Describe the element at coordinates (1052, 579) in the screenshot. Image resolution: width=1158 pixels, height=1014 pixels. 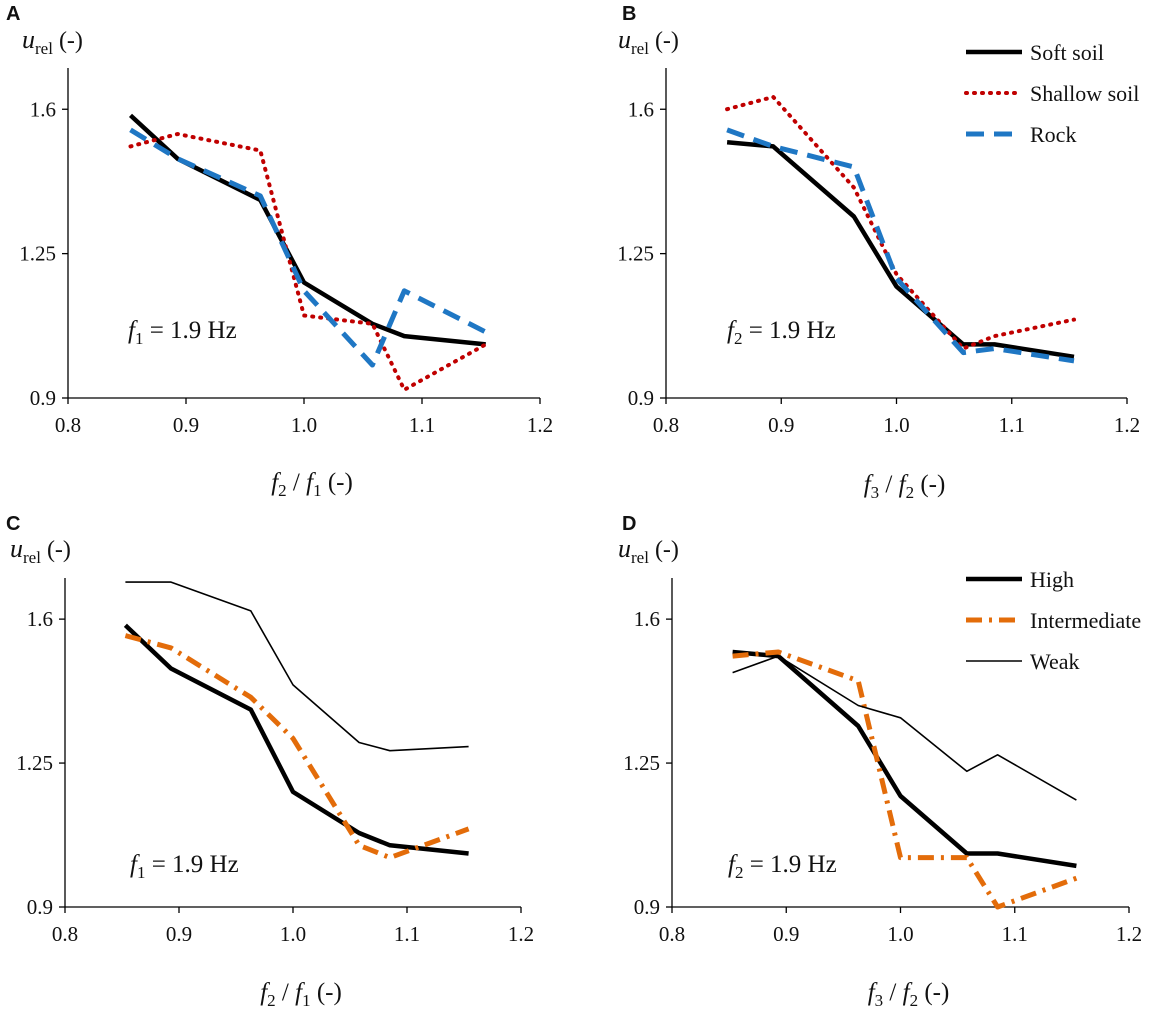
I see `legend-entry: High` at that location.